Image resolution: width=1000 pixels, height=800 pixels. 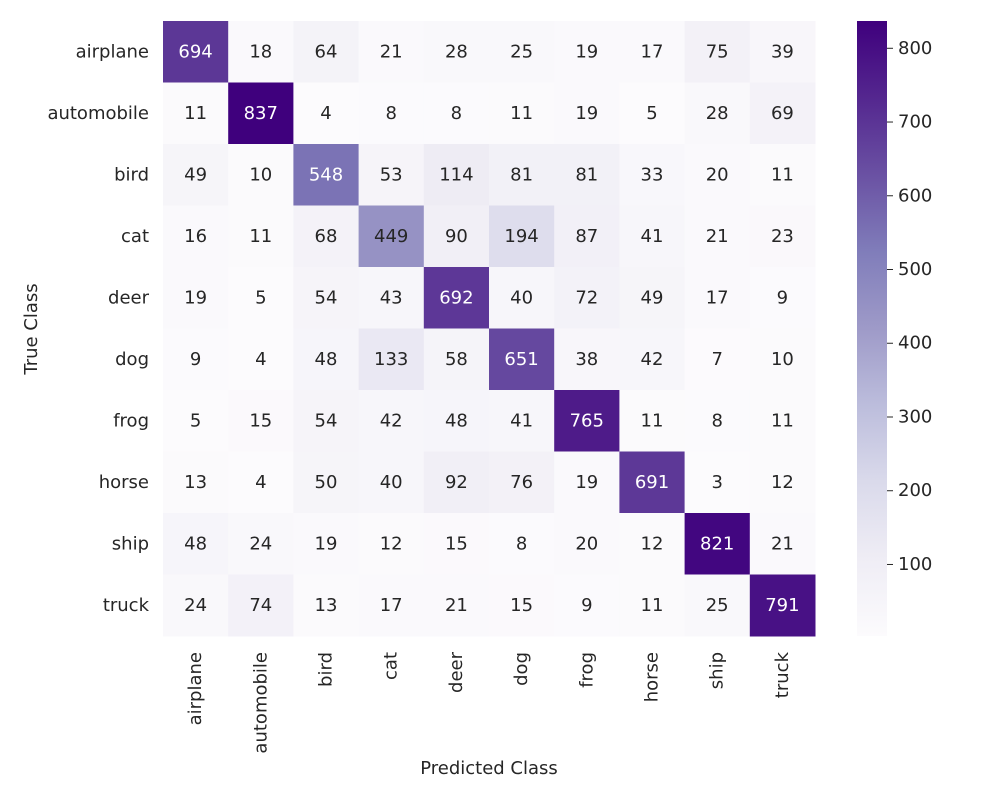 What do you see at coordinates (652, 297) in the screenshot?
I see `cell-value-label: 49` at bounding box center [652, 297].